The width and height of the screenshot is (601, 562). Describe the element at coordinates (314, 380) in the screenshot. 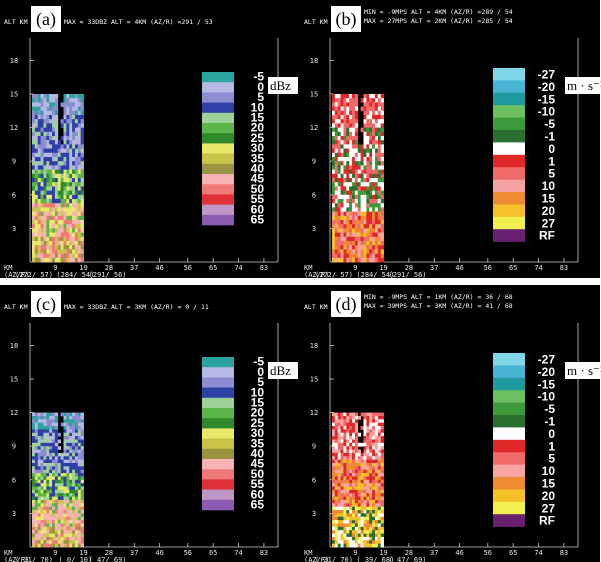

I see `y-tick-label: 15` at that location.